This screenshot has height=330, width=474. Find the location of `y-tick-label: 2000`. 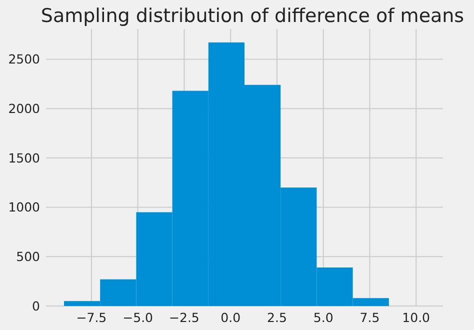

y-tick-label: 2000 is located at coordinates (24, 108).